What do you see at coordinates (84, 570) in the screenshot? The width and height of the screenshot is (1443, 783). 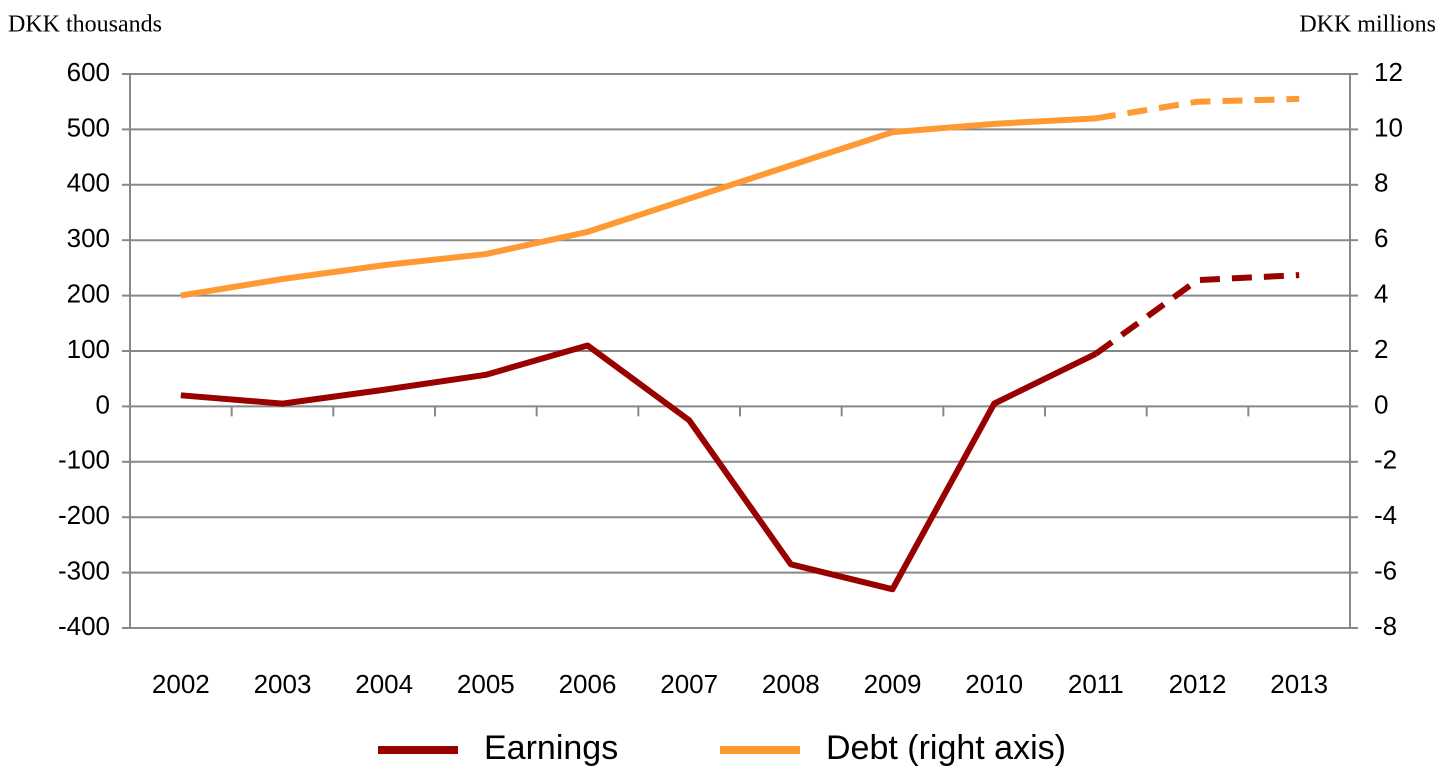 I see `y-tick-label: -300` at bounding box center [84, 570].